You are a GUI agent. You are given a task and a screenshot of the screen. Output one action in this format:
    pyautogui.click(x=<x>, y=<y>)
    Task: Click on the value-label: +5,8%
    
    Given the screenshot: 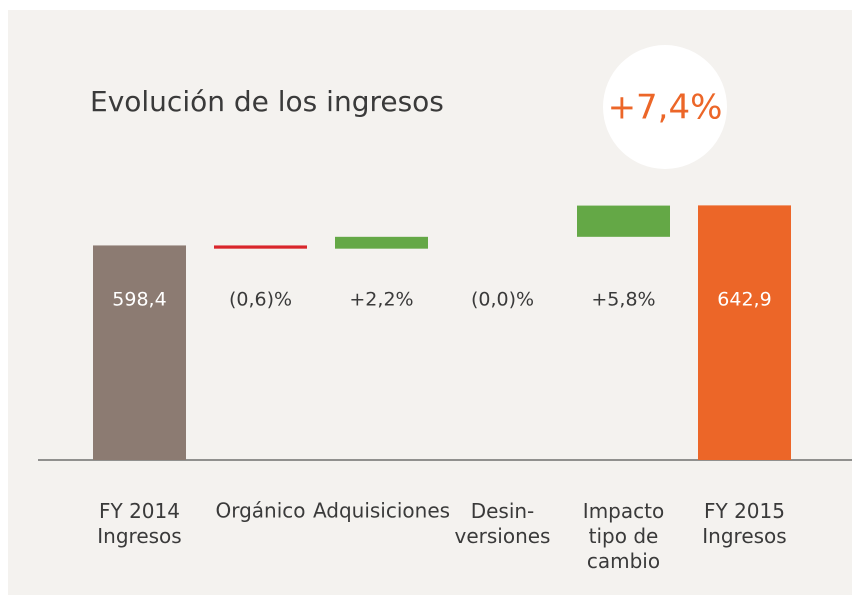 What is the action you would take?
    pyautogui.click(x=623, y=300)
    